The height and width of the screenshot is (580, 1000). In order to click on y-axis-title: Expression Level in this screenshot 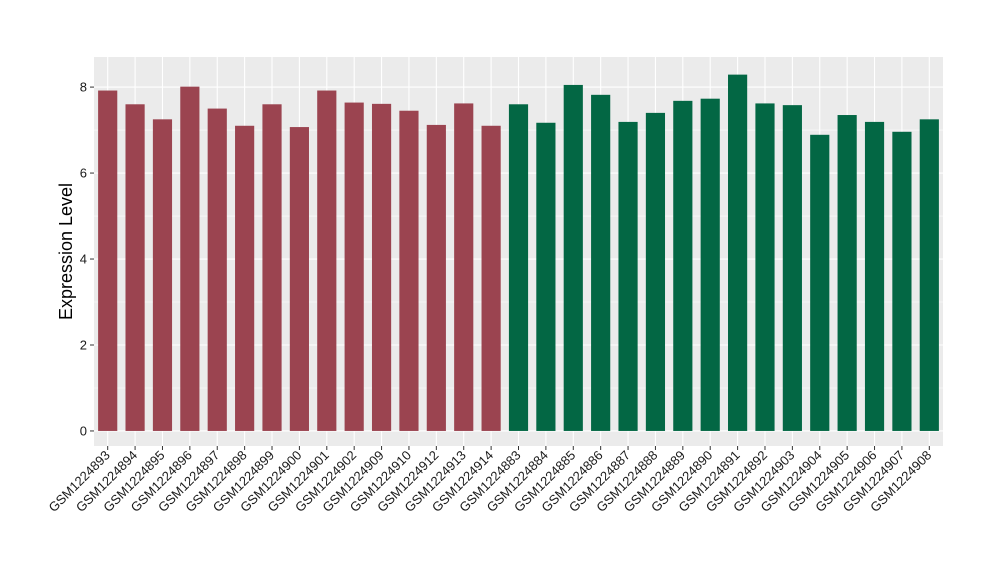, I will do `click(66, 251)`.